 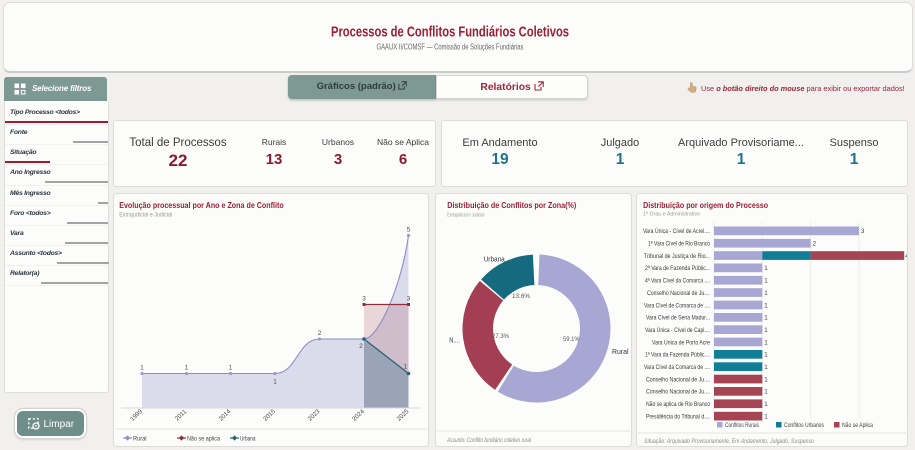 What do you see at coordinates (511, 205) in the screenshot?
I see `svg-text:Distribuição de Conflitos por: Distribuição de Conflitos por Zona(%)` at bounding box center [511, 205].